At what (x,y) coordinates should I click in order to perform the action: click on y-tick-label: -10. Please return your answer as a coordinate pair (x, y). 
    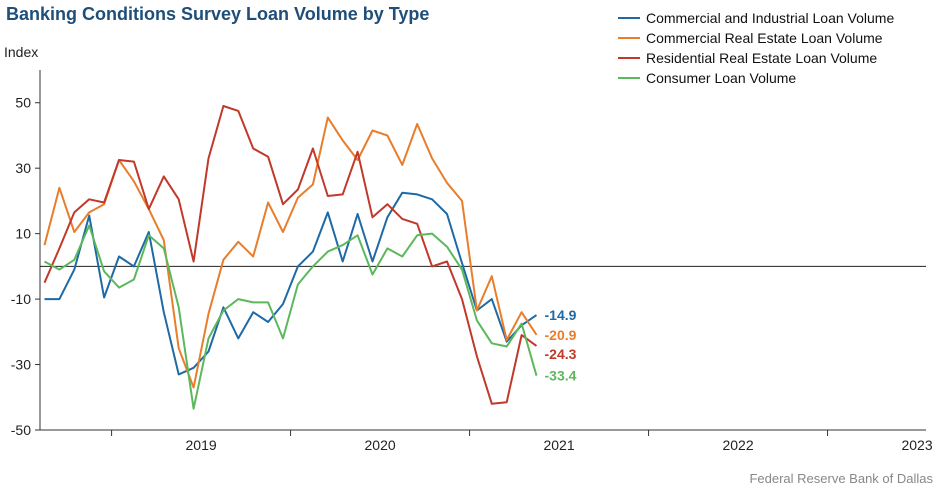
    Looking at the image, I should click on (21, 299).